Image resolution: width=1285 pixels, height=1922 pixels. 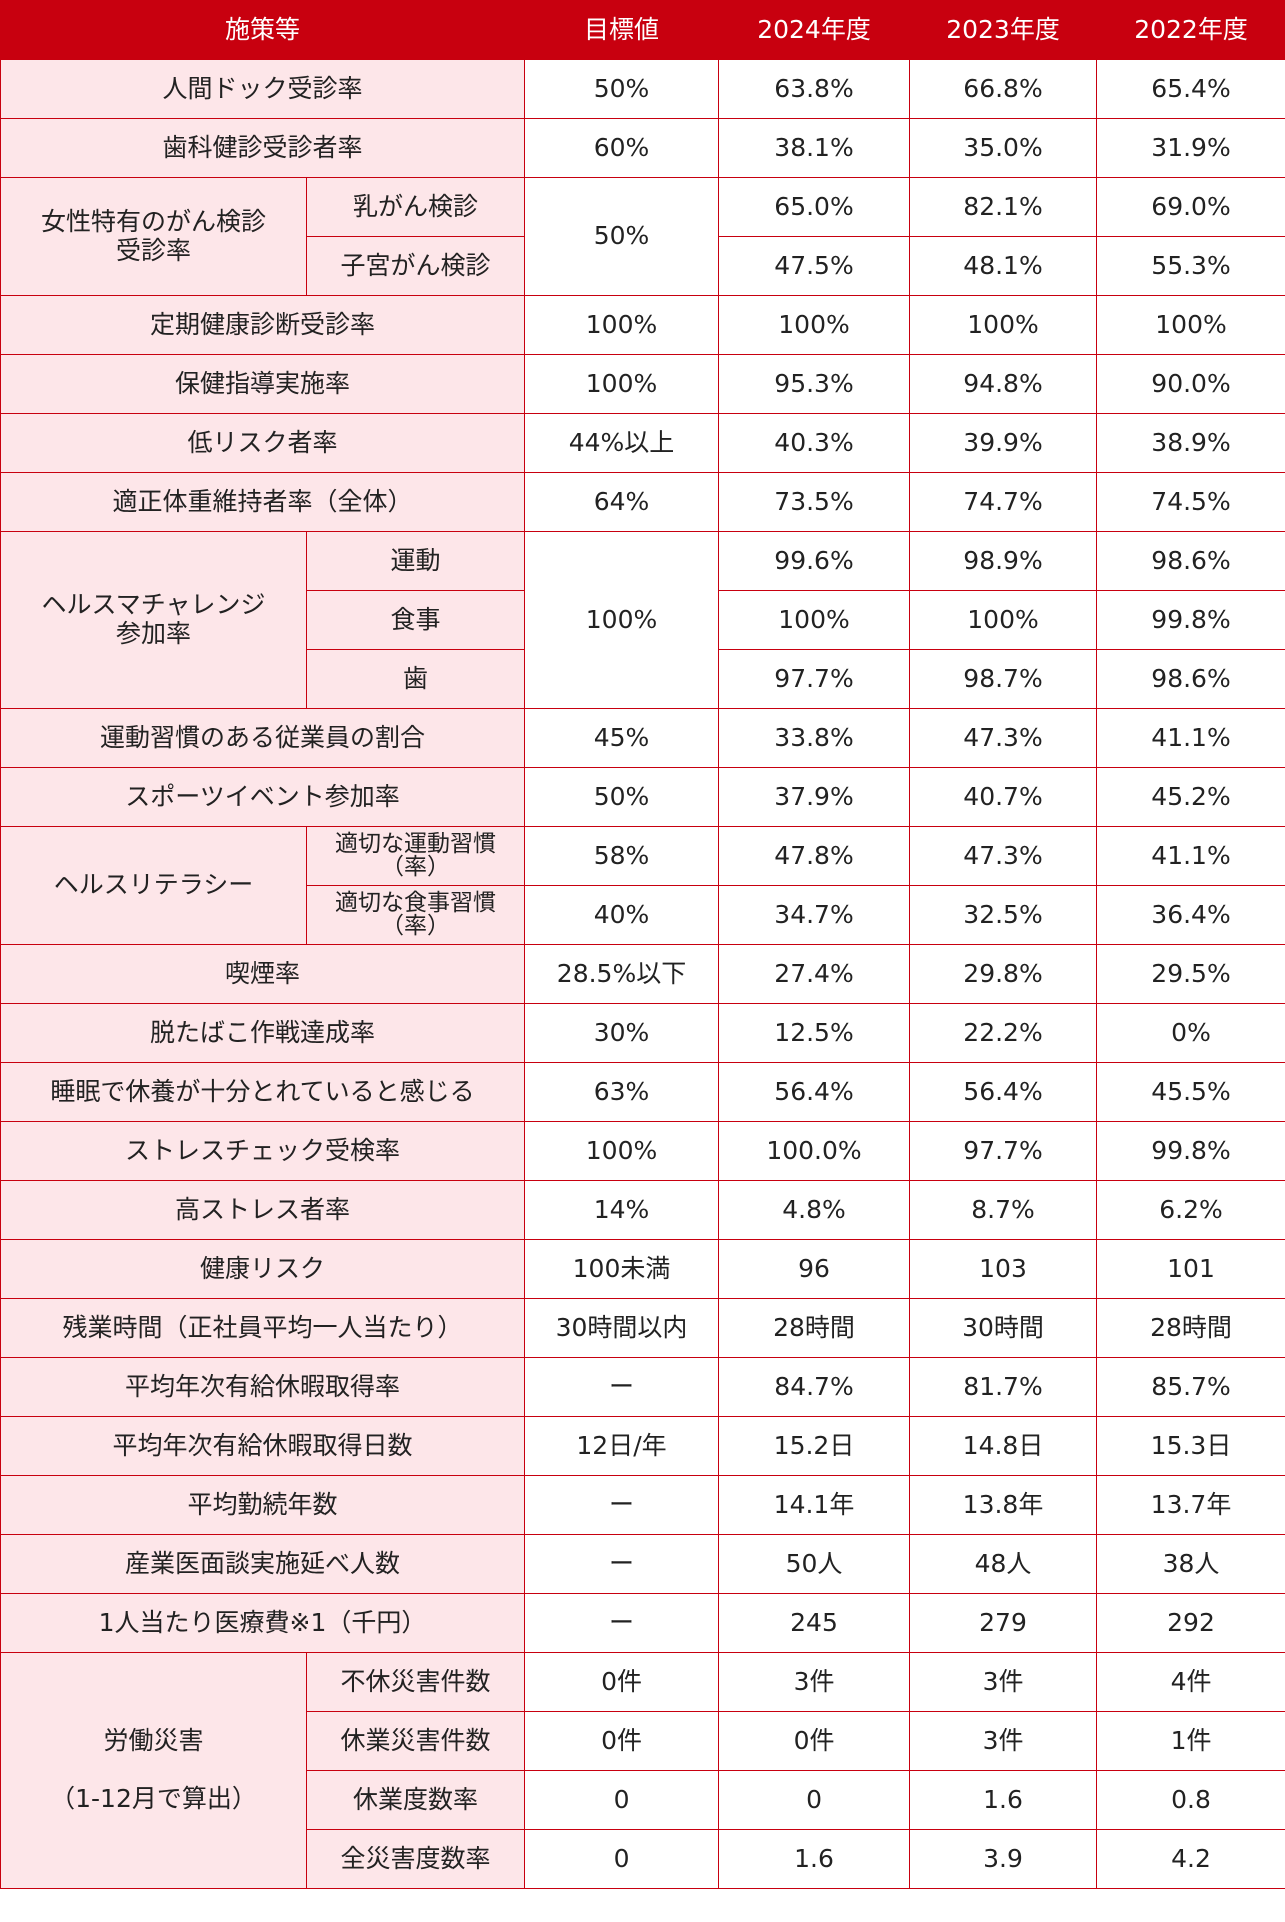 I want to click on label-cell: 食事, so click(x=415, y=620).